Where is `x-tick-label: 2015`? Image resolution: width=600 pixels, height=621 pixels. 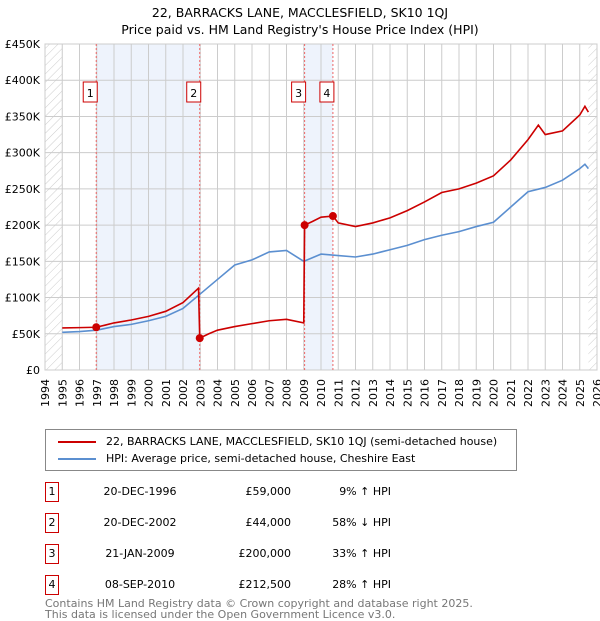
x-tick-label: 2015 is located at coordinates (407, 393).